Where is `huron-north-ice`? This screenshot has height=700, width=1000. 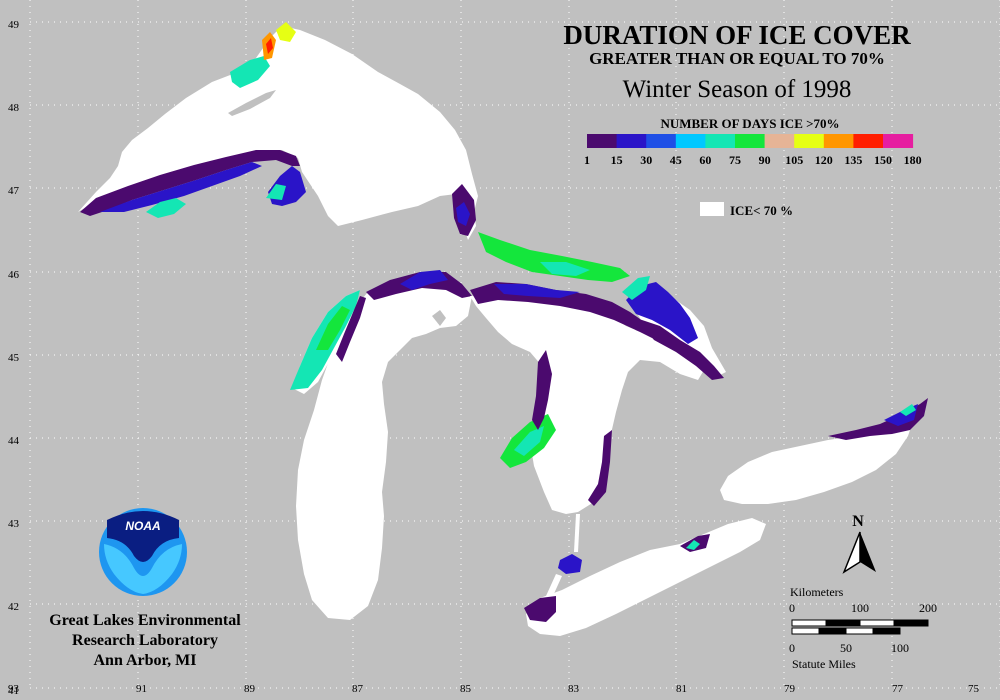
huron-north-ice is located at coordinates (575, 314).